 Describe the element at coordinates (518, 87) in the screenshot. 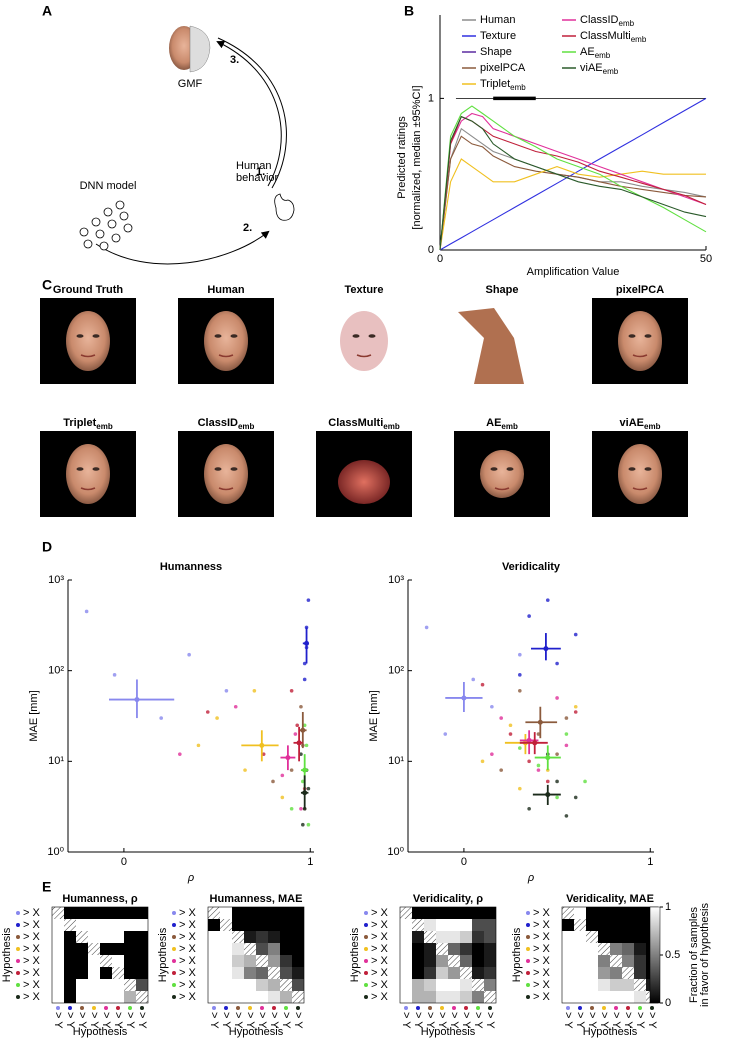

I see `legend-label-subscript: emb` at that location.